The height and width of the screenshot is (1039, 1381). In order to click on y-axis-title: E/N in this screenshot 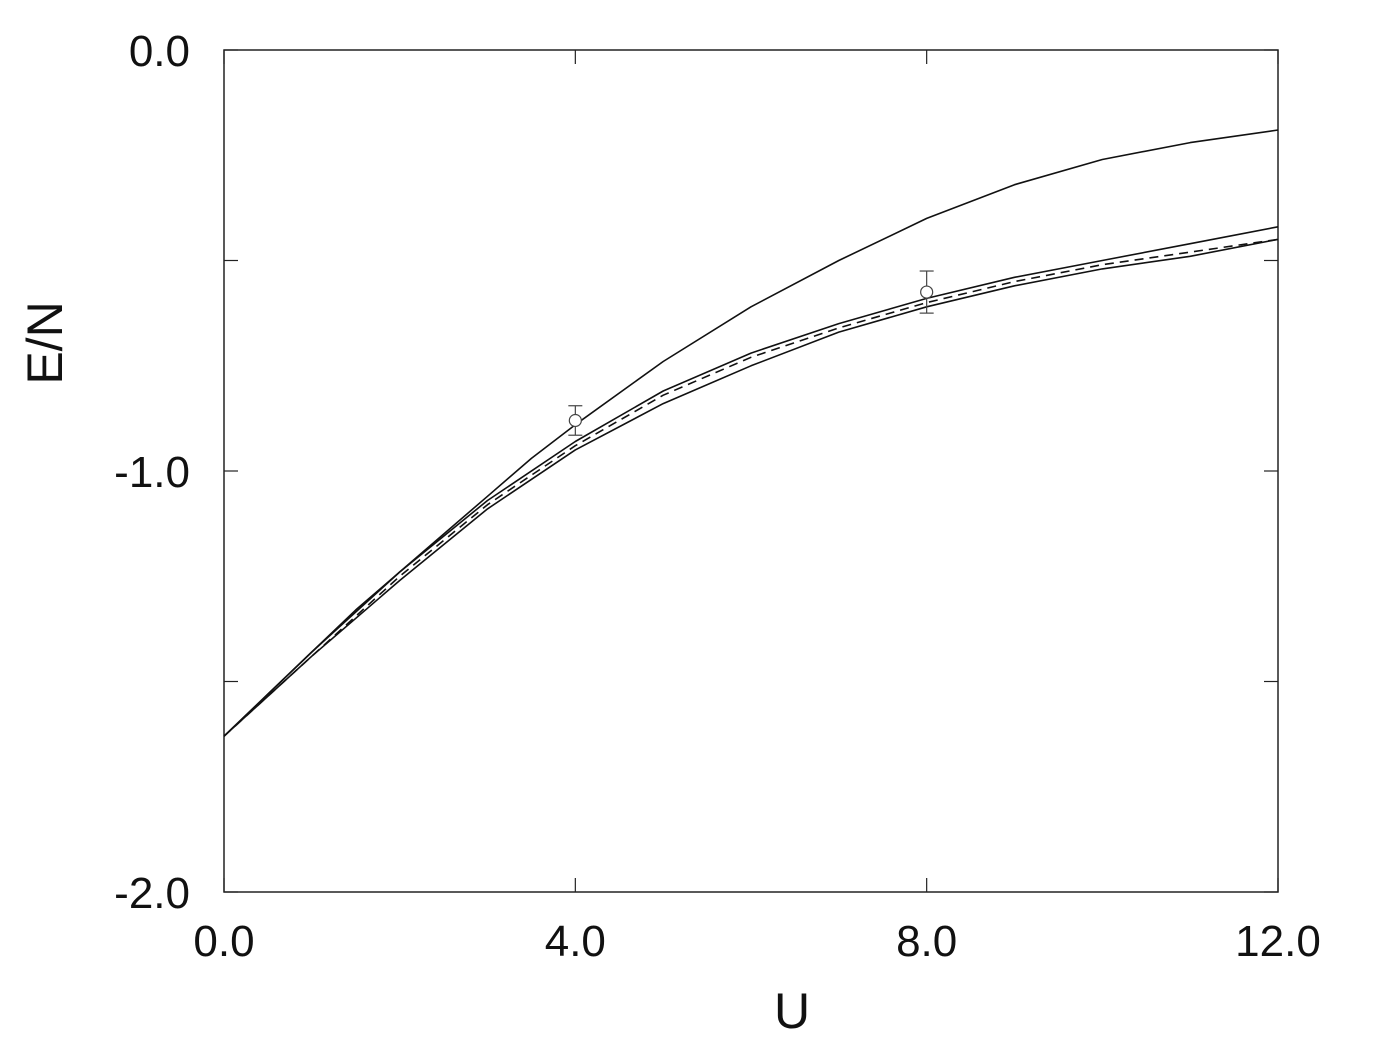, I will do `click(45, 342)`.